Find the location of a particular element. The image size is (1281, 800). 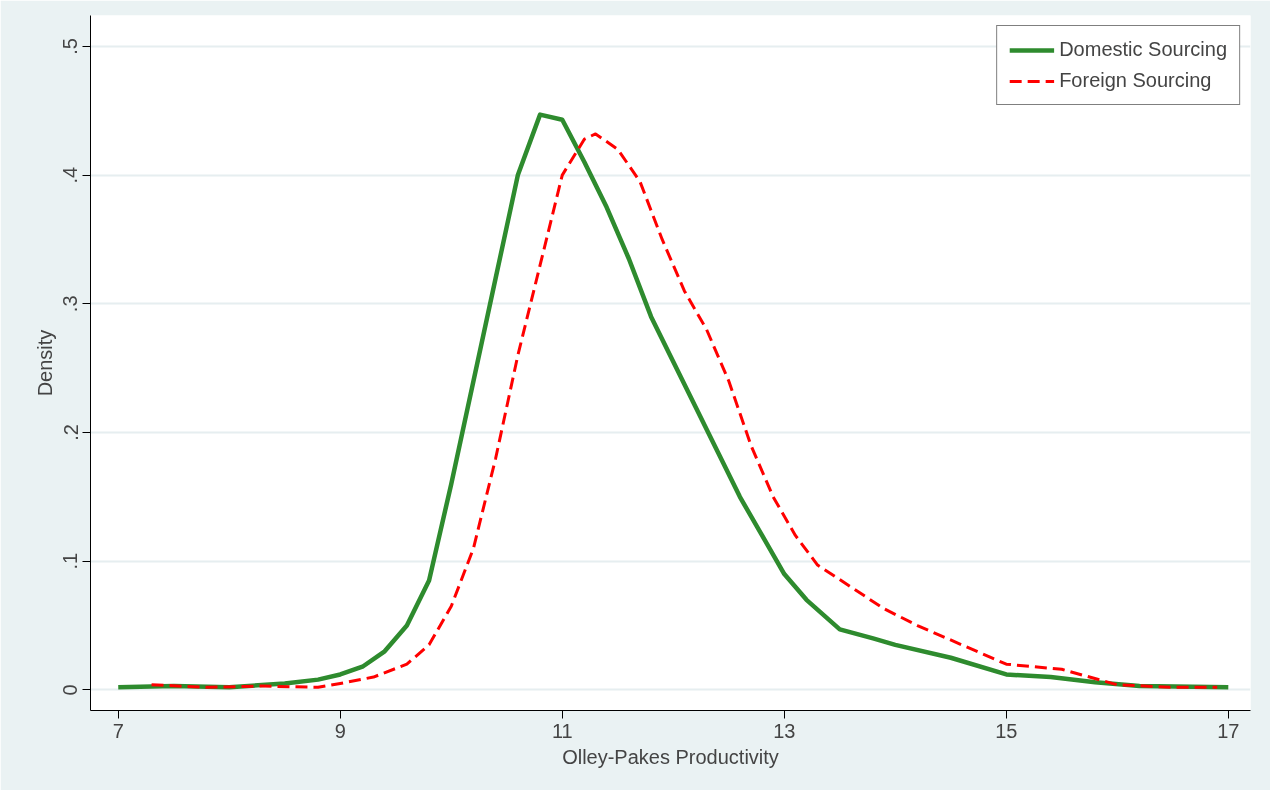

y-tick-label: .5 is located at coordinates (70, 46).